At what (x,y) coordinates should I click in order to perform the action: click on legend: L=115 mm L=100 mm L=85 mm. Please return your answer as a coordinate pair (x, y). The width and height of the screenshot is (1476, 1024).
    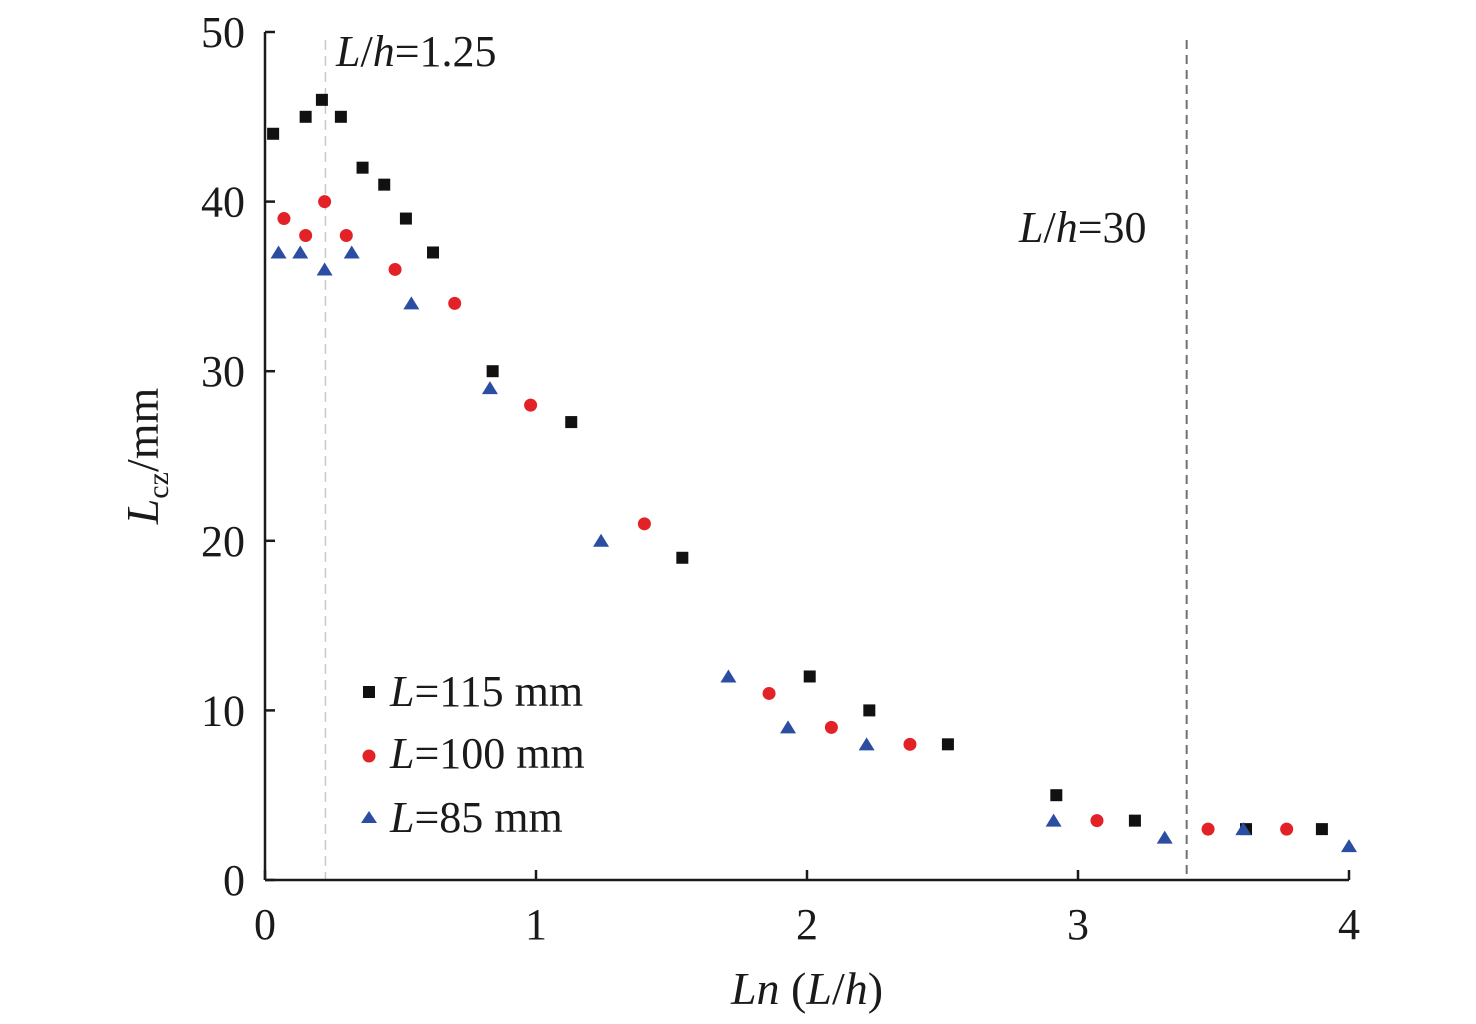
    Looking at the image, I should click on (473, 754).